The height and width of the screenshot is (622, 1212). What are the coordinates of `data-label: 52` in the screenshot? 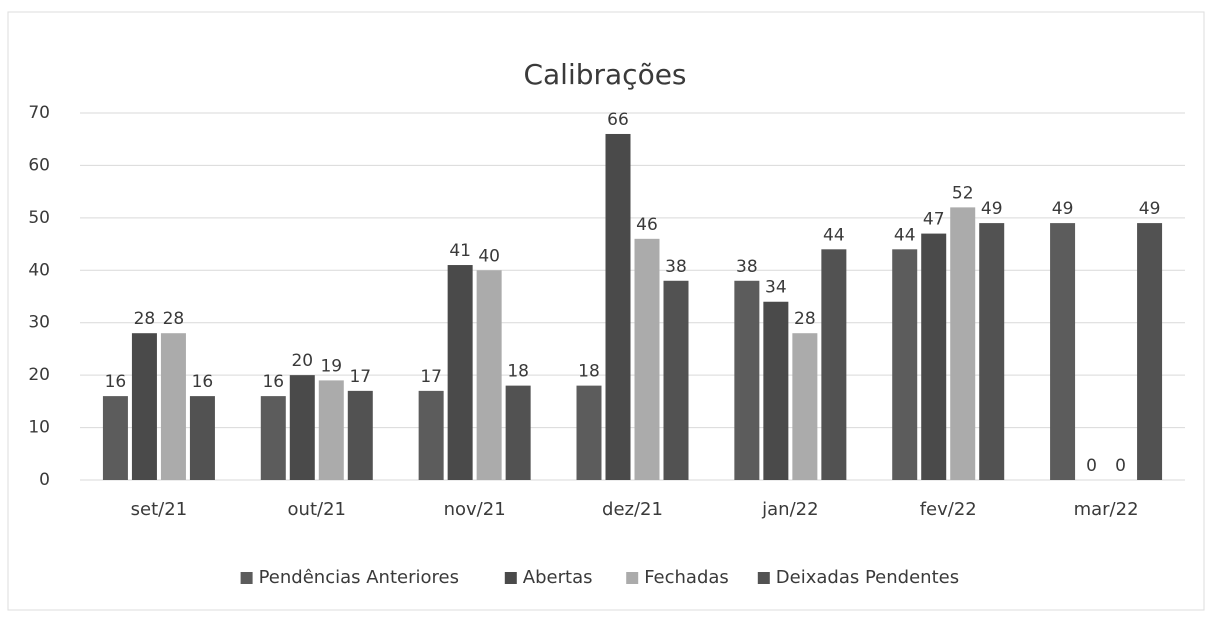 It's located at (963, 193).